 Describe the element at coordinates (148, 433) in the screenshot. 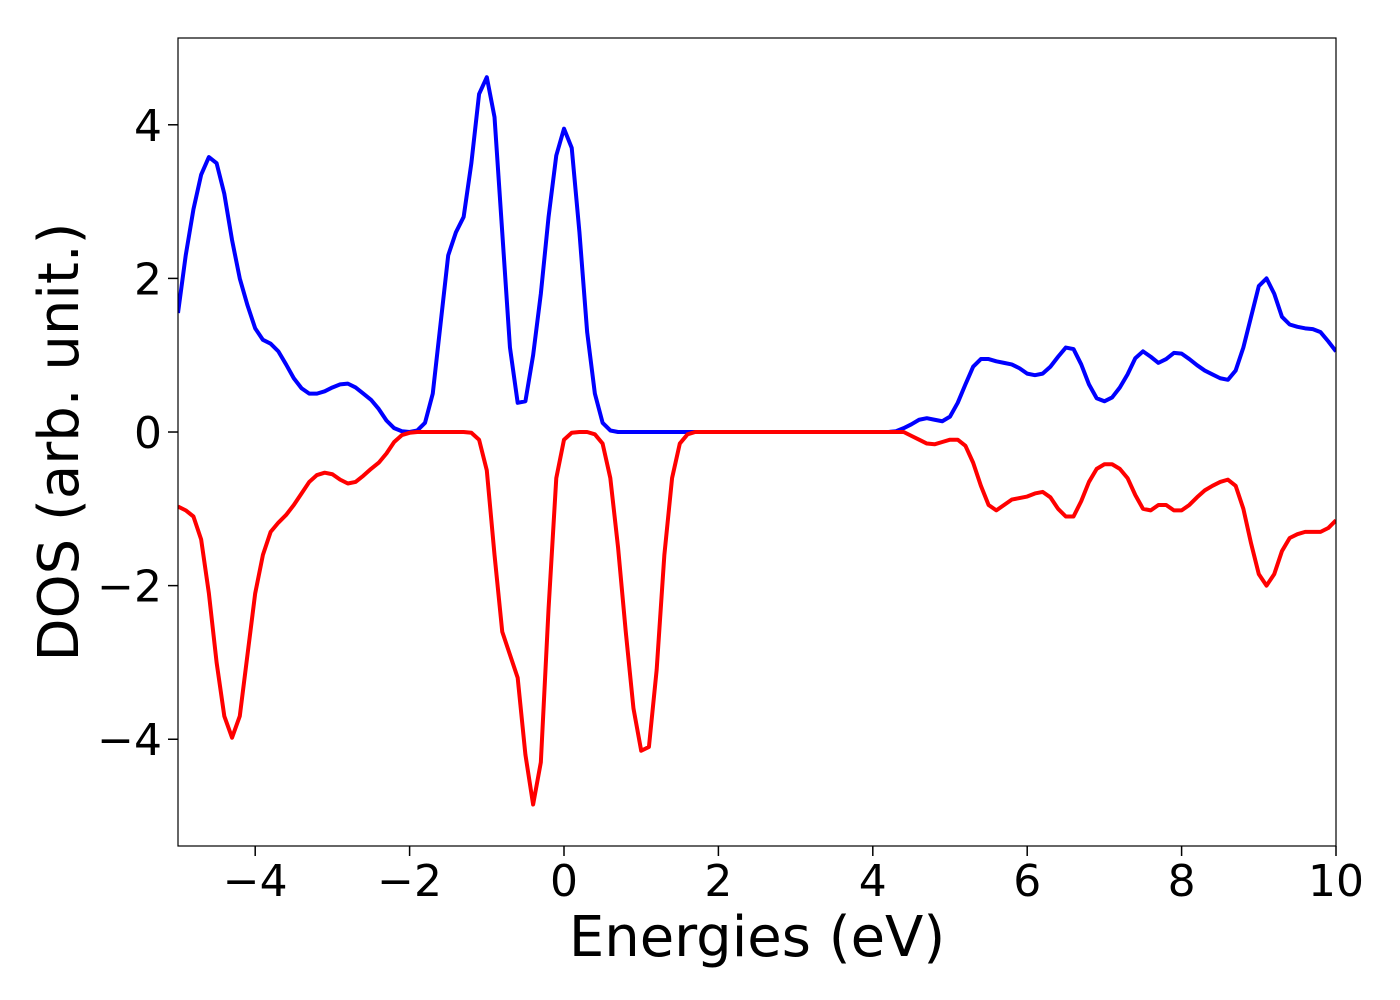

I see `y-tick-label: 0` at that location.